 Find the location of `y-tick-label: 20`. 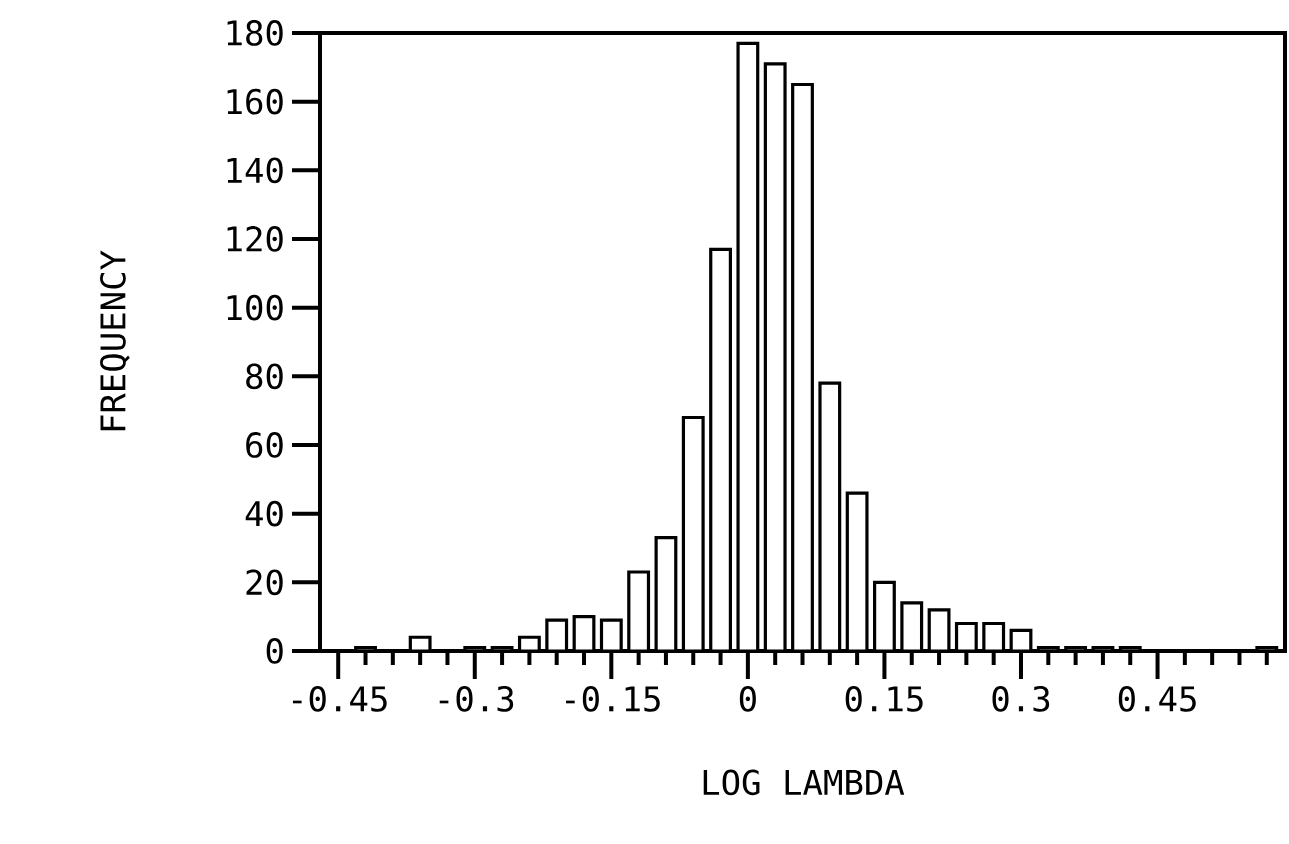

y-tick-label: 20 is located at coordinates (264, 582).